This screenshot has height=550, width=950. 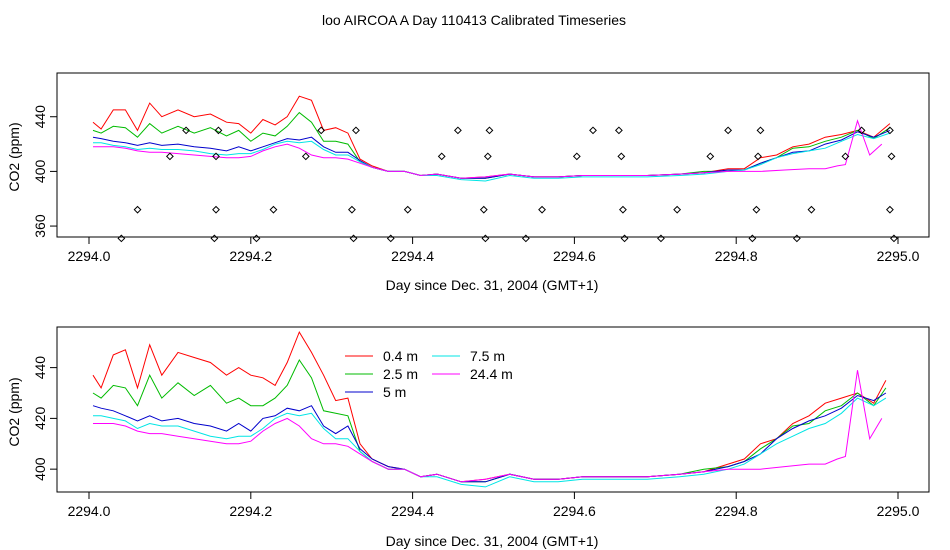 What do you see at coordinates (40, 418) in the screenshot?
I see `y-tick-label: 420` at bounding box center [40, 418].